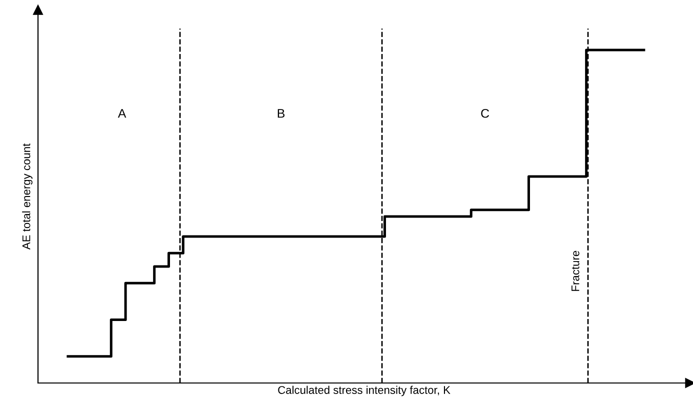  Describe the element at coordinates (27, 196) in the screenshot. I see `y-axis-title: AE total energy count` at that location.